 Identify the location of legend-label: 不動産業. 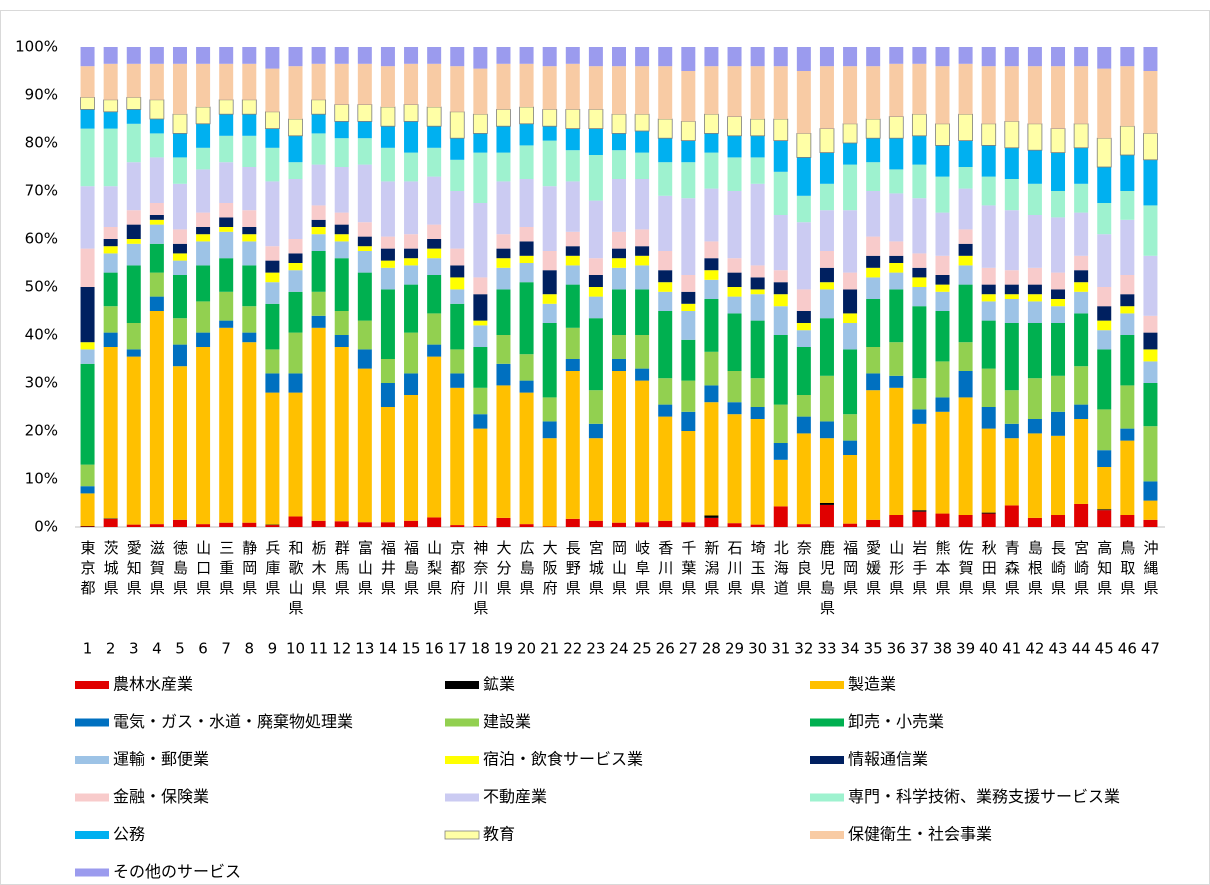
(515, 796).